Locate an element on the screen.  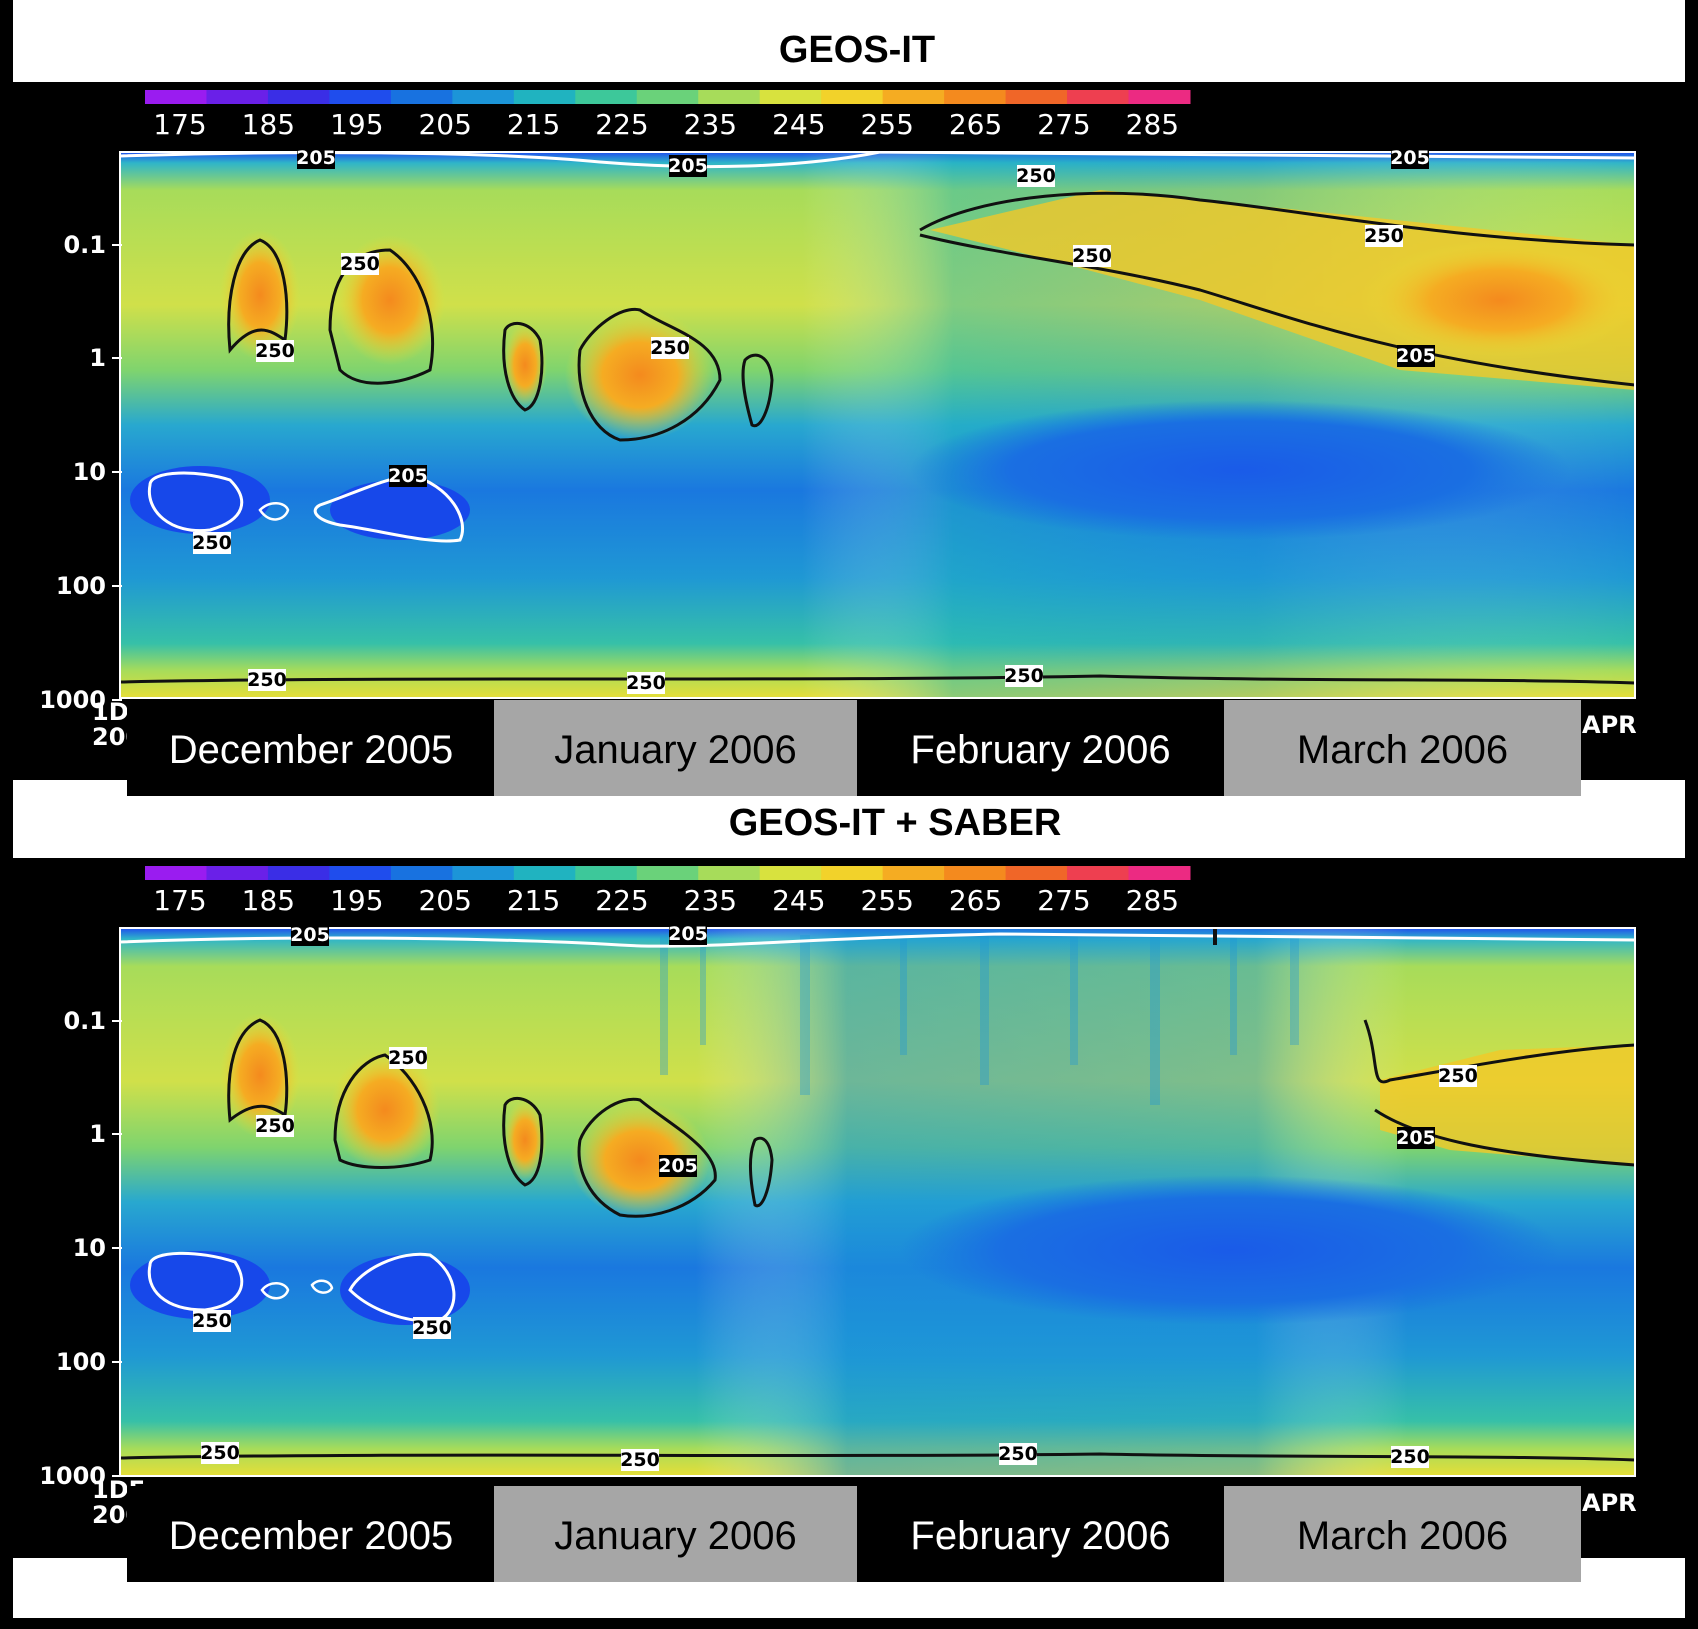
x-end-bottom: APR is located at coordinates (1609, 1503).